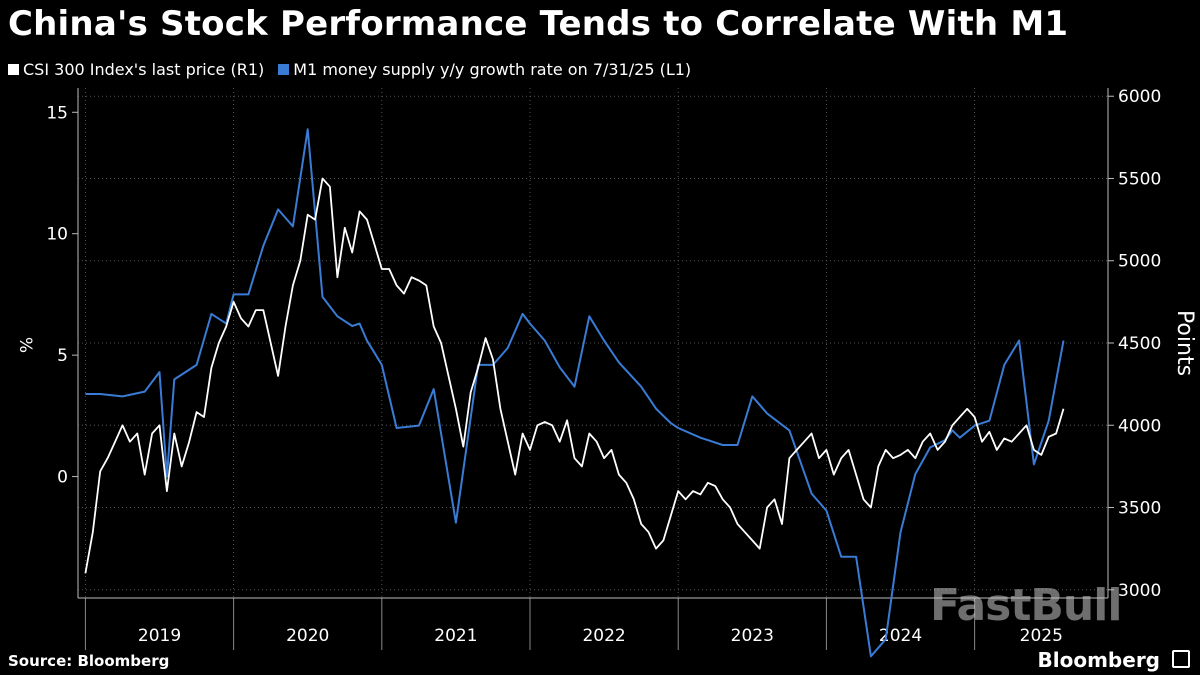 This screenshot has width=1200, height=675. What do you see at coordinates (307, 636) in the screenshot?
I see `x-year-label: 2020` at bounding box center [307, 636].